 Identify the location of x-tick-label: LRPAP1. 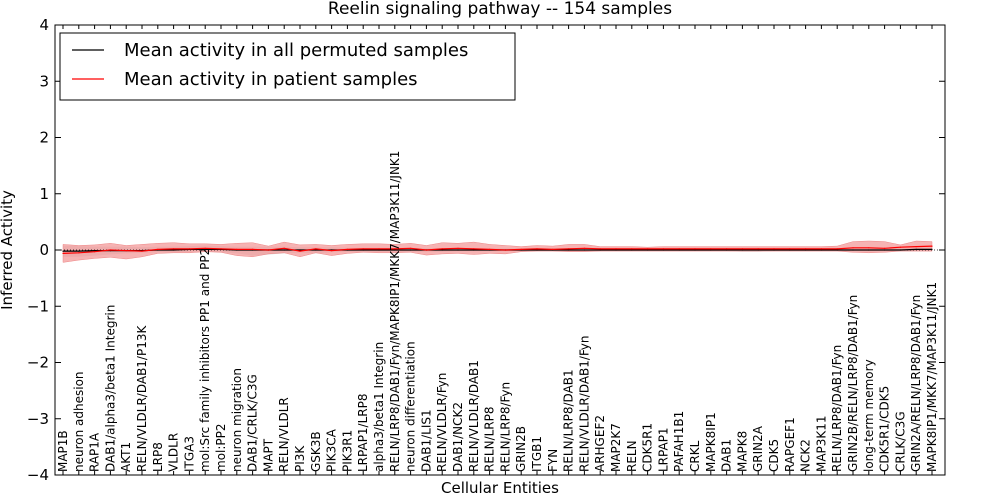
(663, 449).